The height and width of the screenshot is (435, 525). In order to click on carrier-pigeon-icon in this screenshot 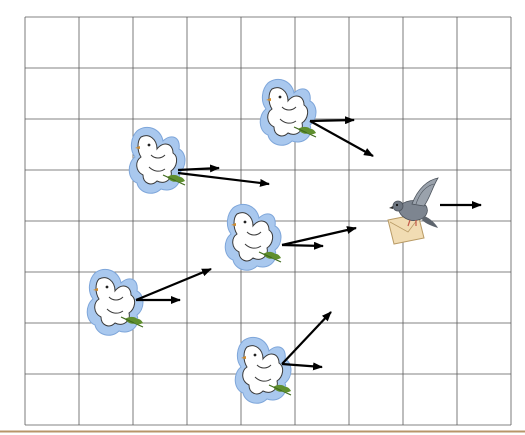, I will do `click(413, 211)`.